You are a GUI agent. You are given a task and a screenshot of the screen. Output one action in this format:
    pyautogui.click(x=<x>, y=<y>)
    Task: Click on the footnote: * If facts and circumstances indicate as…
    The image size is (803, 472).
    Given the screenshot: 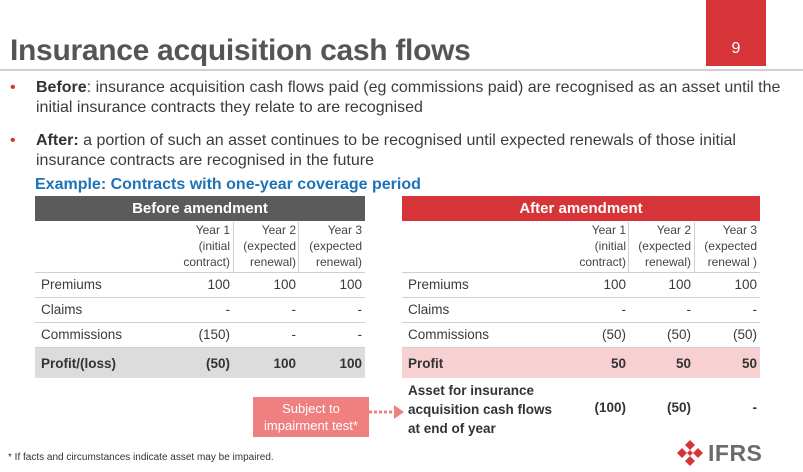 What is the action you would take?
    pyautogui.click(x=141, y=457)
    